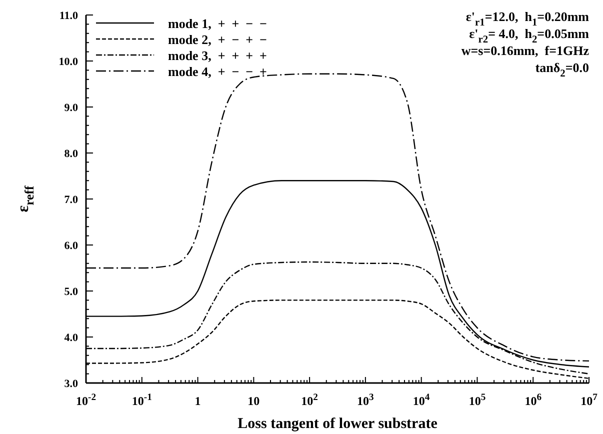 The image size is (603, 434). I want to click on x-tick-label: 10$^{7}$, so click(589, 400).